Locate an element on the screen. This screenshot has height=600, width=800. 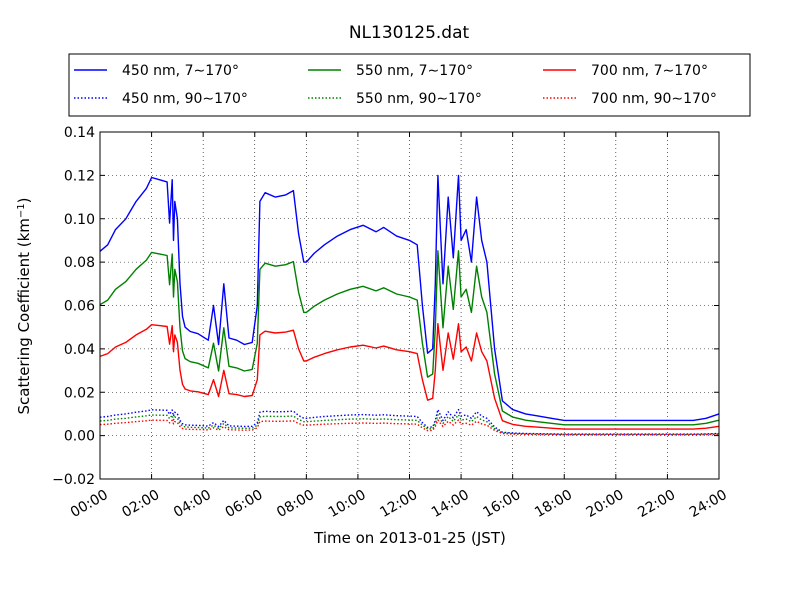
x-tick-label: 08:00 is located at coordinates (295, 504).